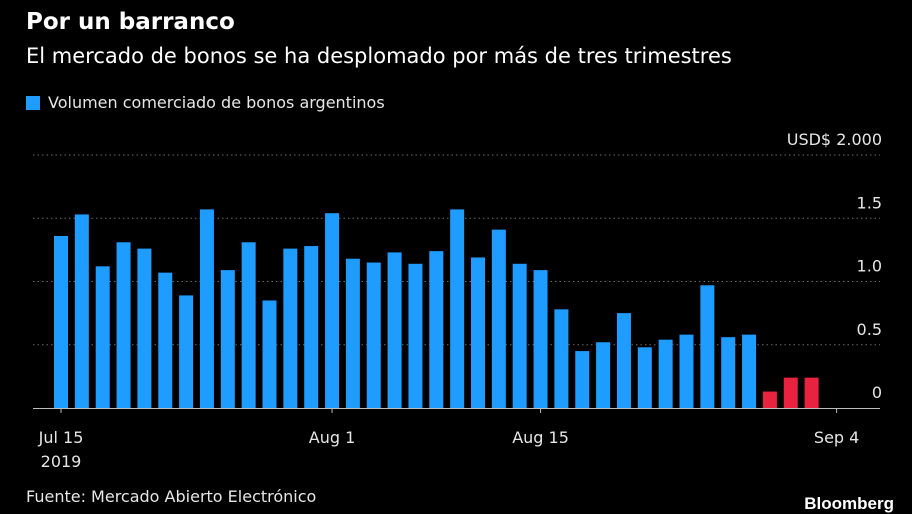 The height and width of the screenshot is (514, 912). I want to click on x-tick-label: Sep 4, so click(836, 437).